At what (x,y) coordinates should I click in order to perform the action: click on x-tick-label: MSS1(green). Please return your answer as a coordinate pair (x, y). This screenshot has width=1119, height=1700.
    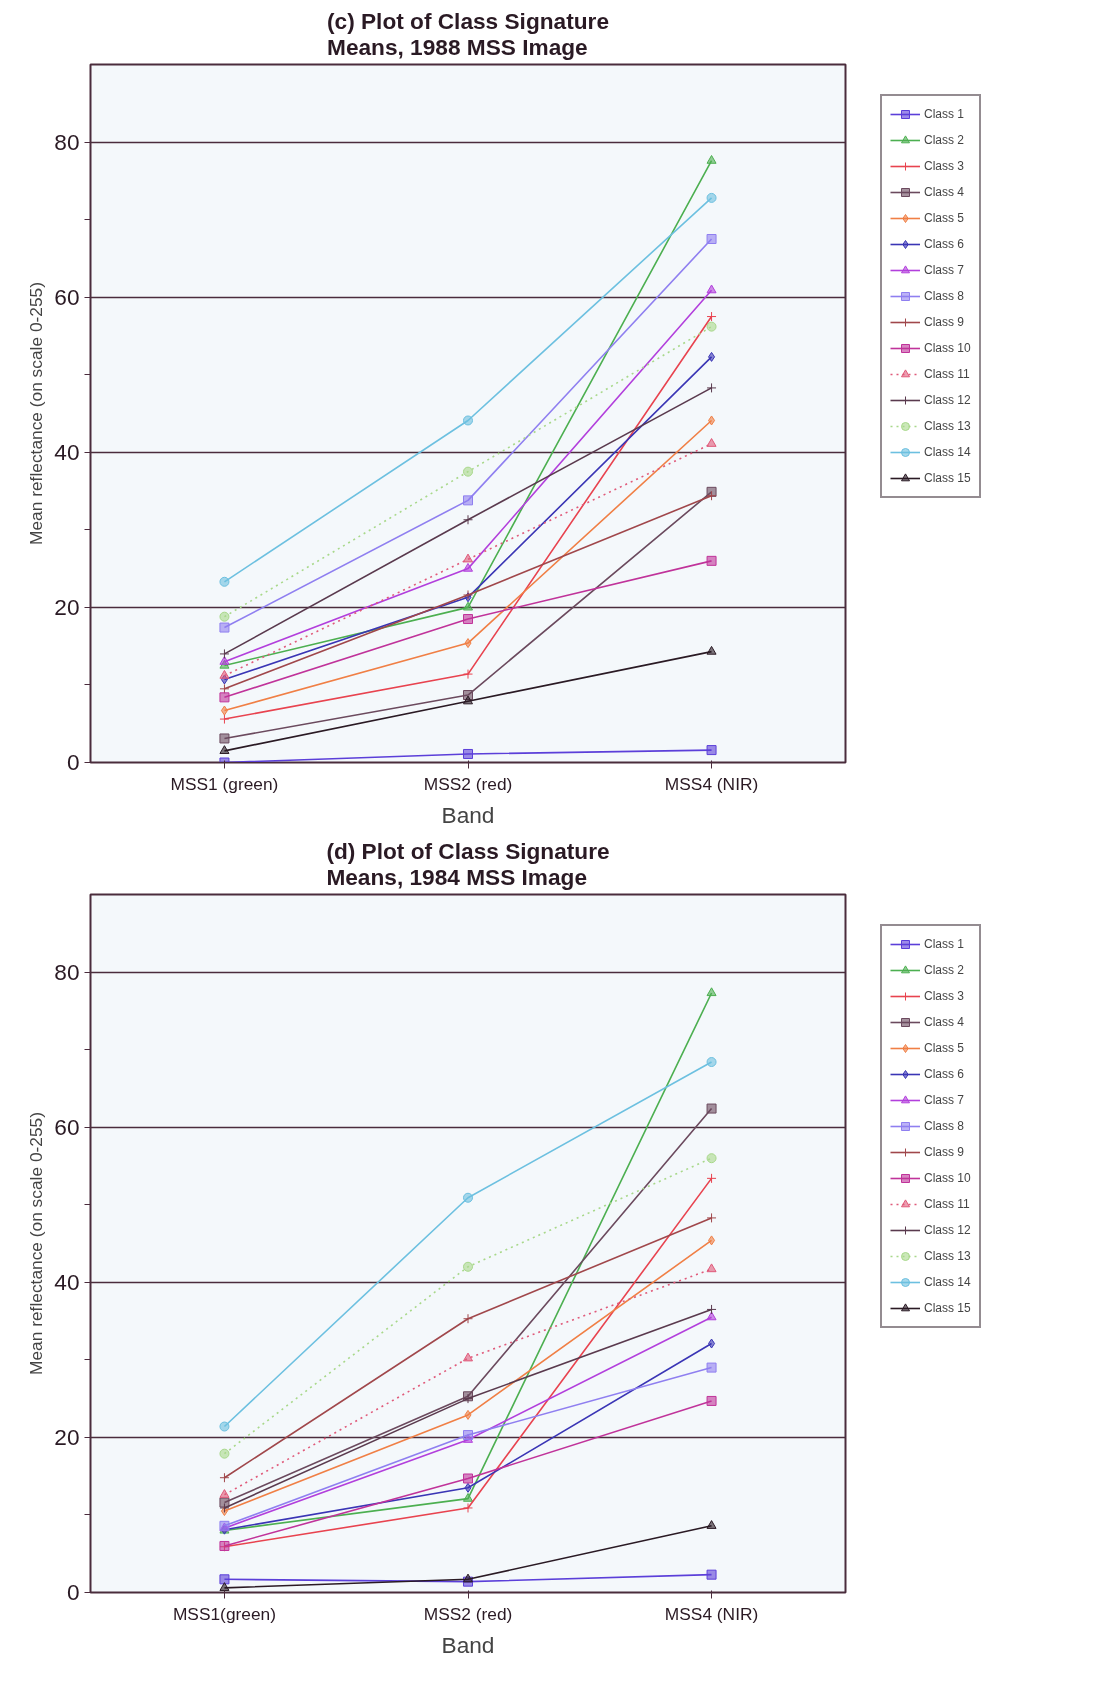
    Looking at the image, I should click on (224, 1613).